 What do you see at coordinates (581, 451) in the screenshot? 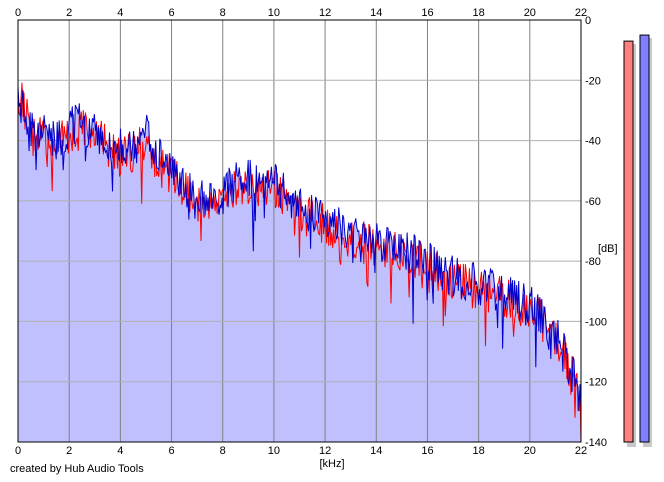
I see `x-tick-label-bottom: 22` at bounding box center [581, 451].